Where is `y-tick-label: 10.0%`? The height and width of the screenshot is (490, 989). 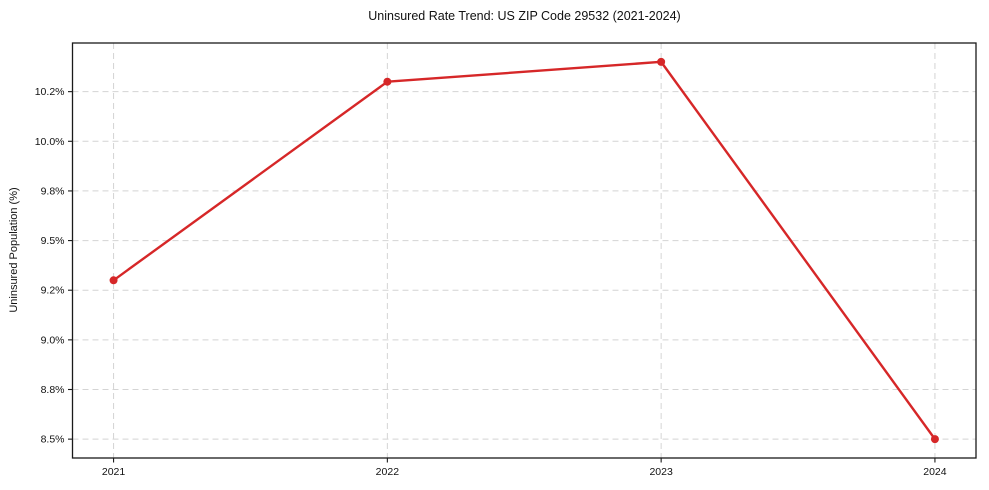 y-tick-label: 10.0% is located at coordinates (50, 142).